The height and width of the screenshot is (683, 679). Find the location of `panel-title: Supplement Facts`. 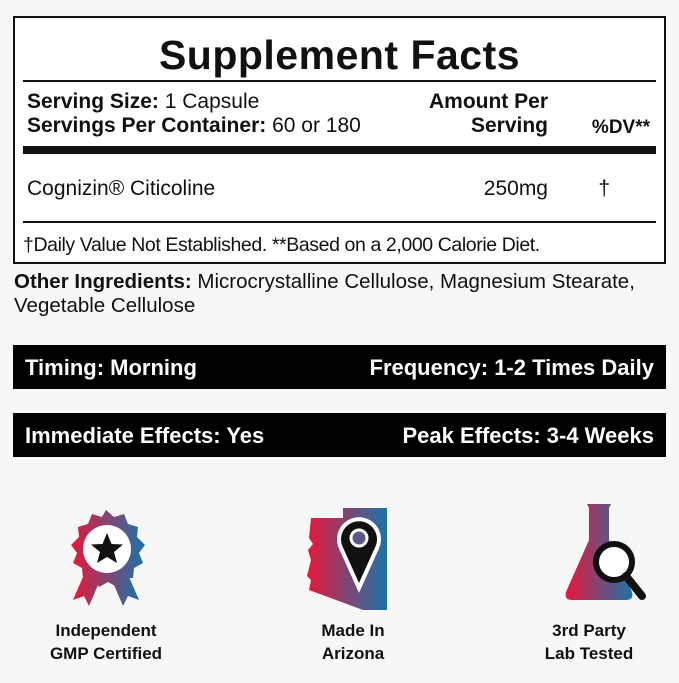

panel-title: Supplement Facts is located at coordinates (339, 55).